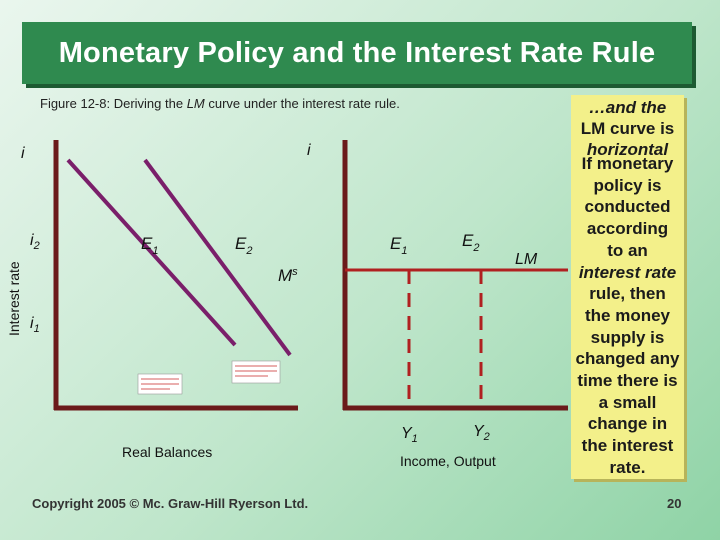 The width and height of the screenshot is (720, 540). Describe the element at coordinates (526, 259) in the screenshot. I see `lm-label: LM` at that location.